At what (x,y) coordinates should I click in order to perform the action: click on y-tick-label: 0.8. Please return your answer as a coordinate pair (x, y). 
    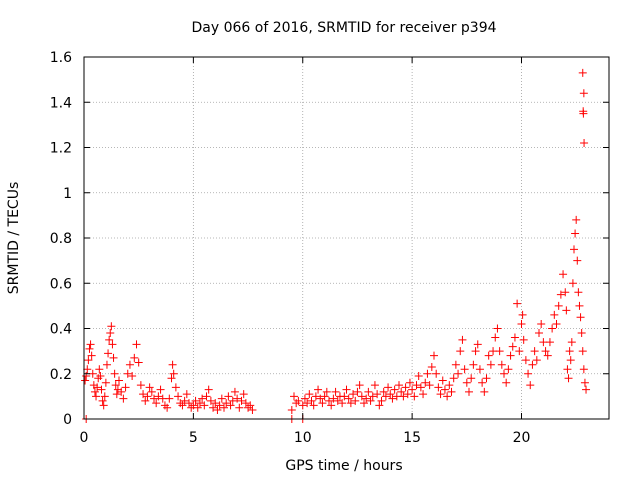
    Looking at the image, I should click on (61, 239).